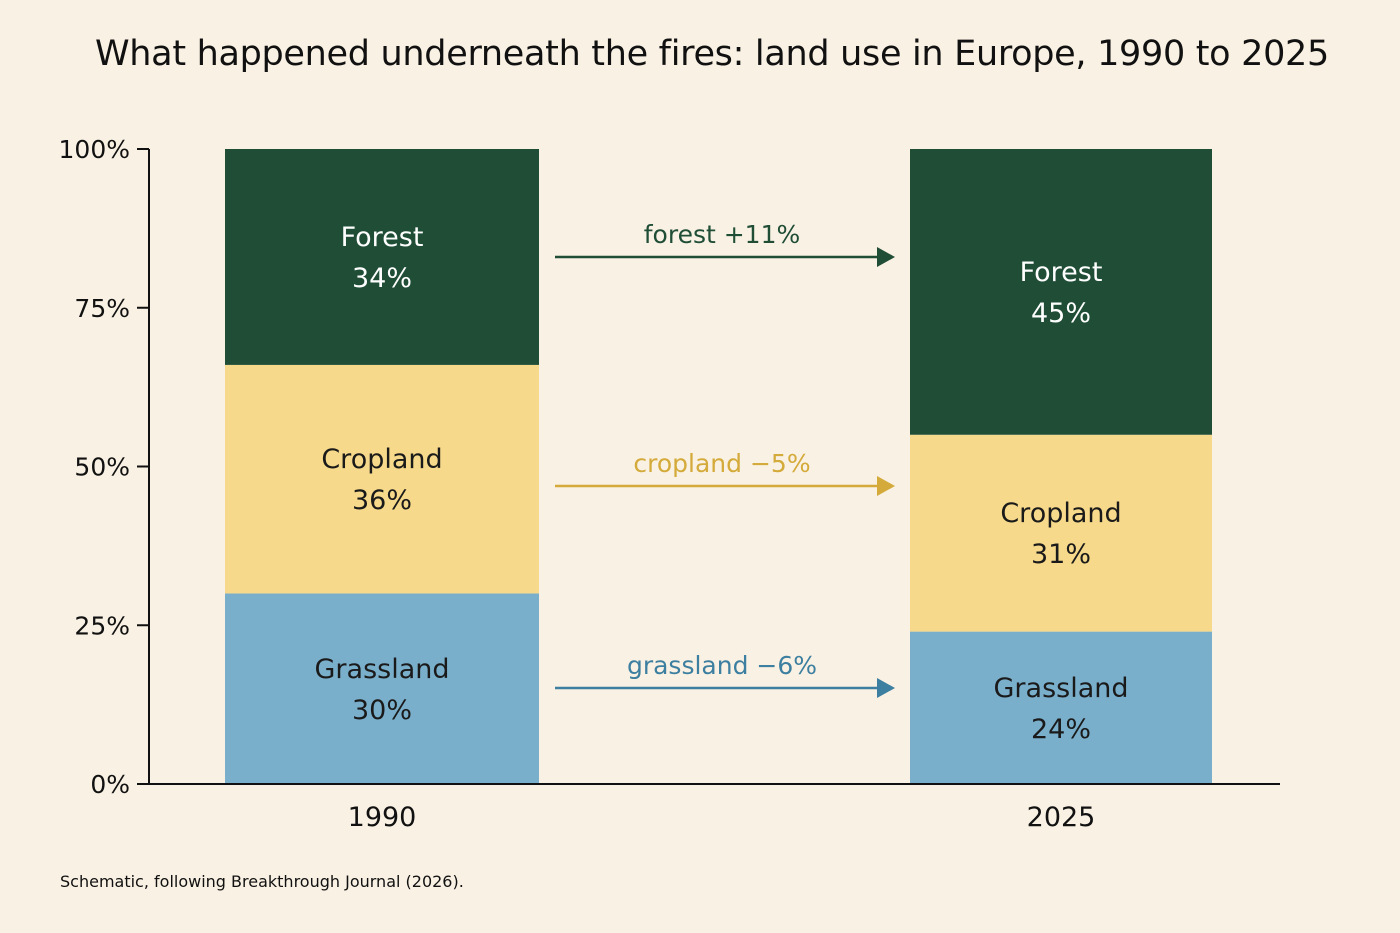 The height and width of the screenshot is (933, 1400). What do you see at coordinates (1061, 313) in the screenshot?
I see `segment-value-label: 45%` at bounding box center [1061, 313].